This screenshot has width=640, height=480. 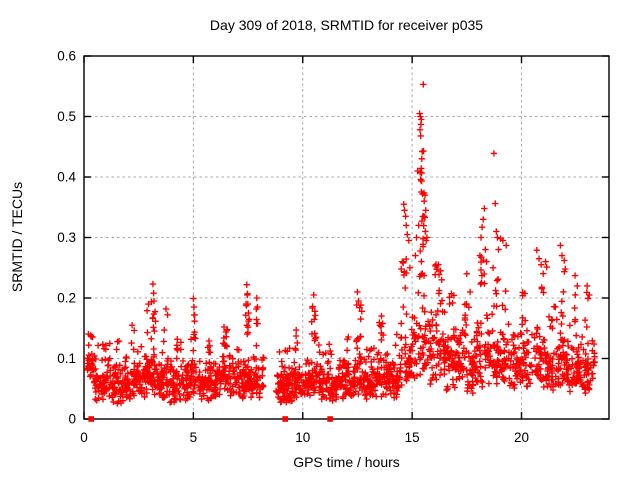 I want to click on x-tick-label: 15, so click(x=412, y=437).